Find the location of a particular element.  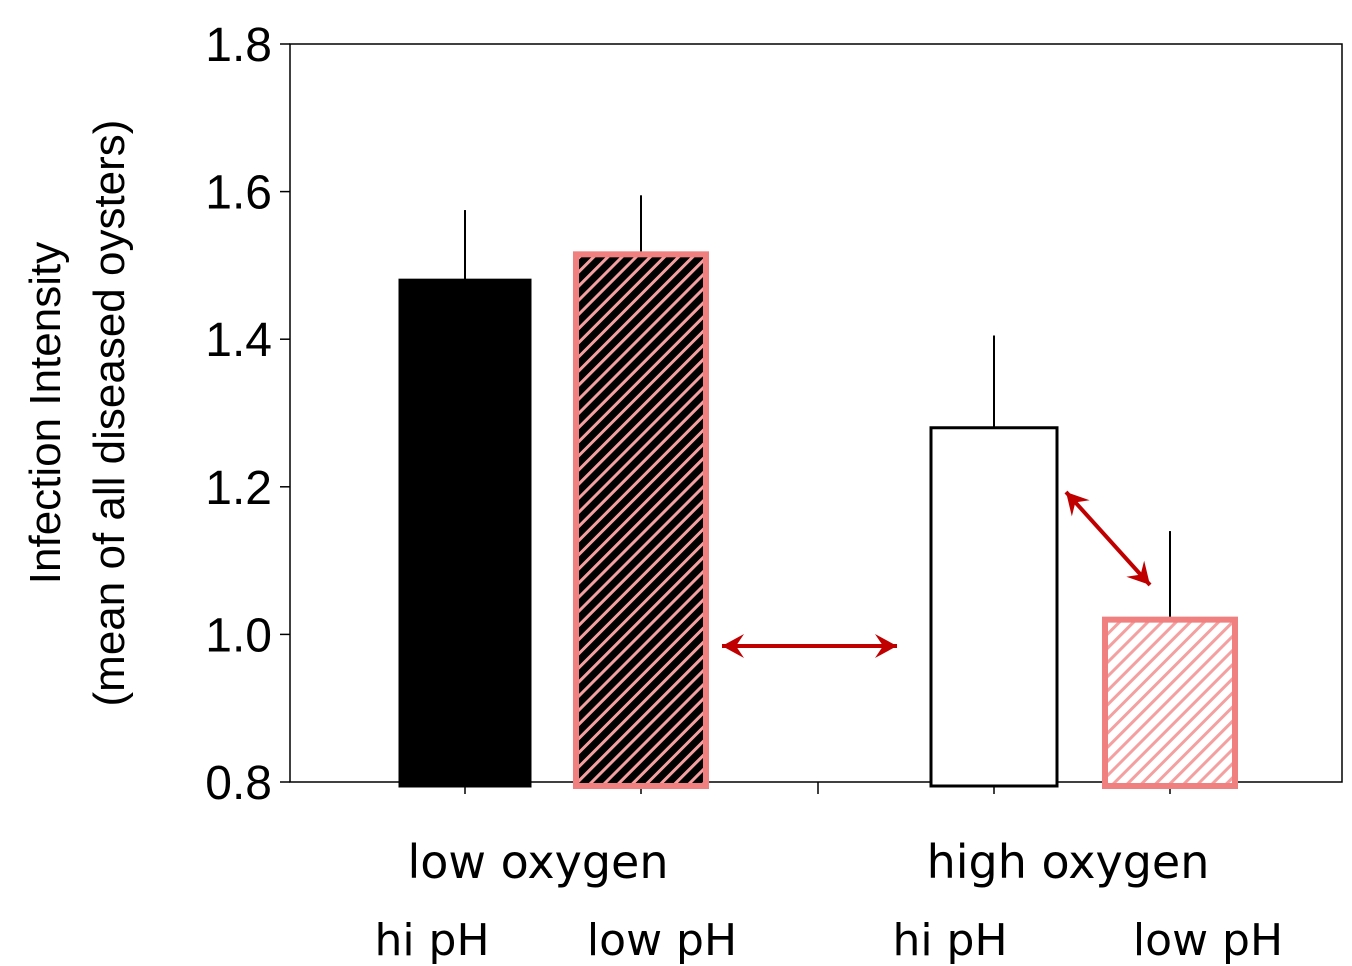

y-tick-label: 1.0 is located at coordinates (238, 635).